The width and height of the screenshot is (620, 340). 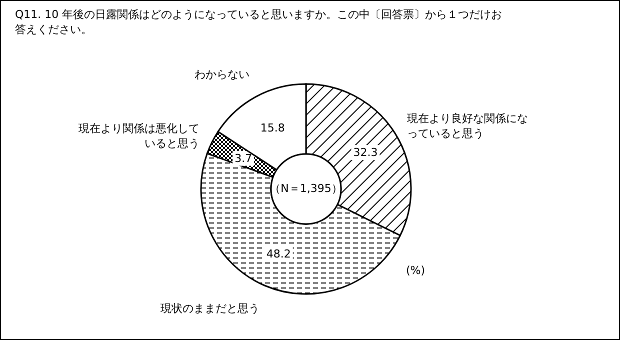 I want to click on slice-label: 現在より良好な関係になっていると思う, so click(x=468, y=126).